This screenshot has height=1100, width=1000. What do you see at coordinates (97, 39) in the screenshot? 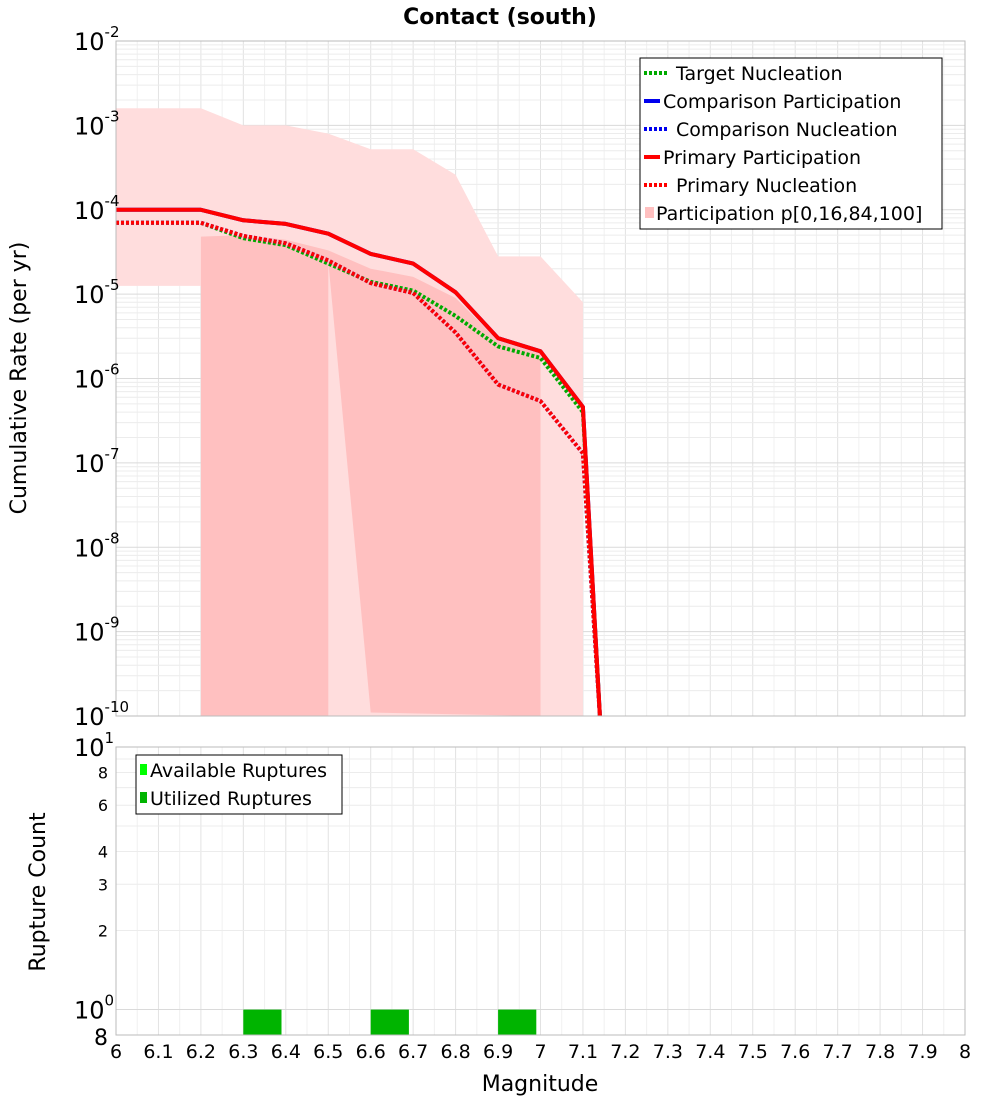
I see `top-y-tick-label: 10⁻²` at bounding box center [97, 39].